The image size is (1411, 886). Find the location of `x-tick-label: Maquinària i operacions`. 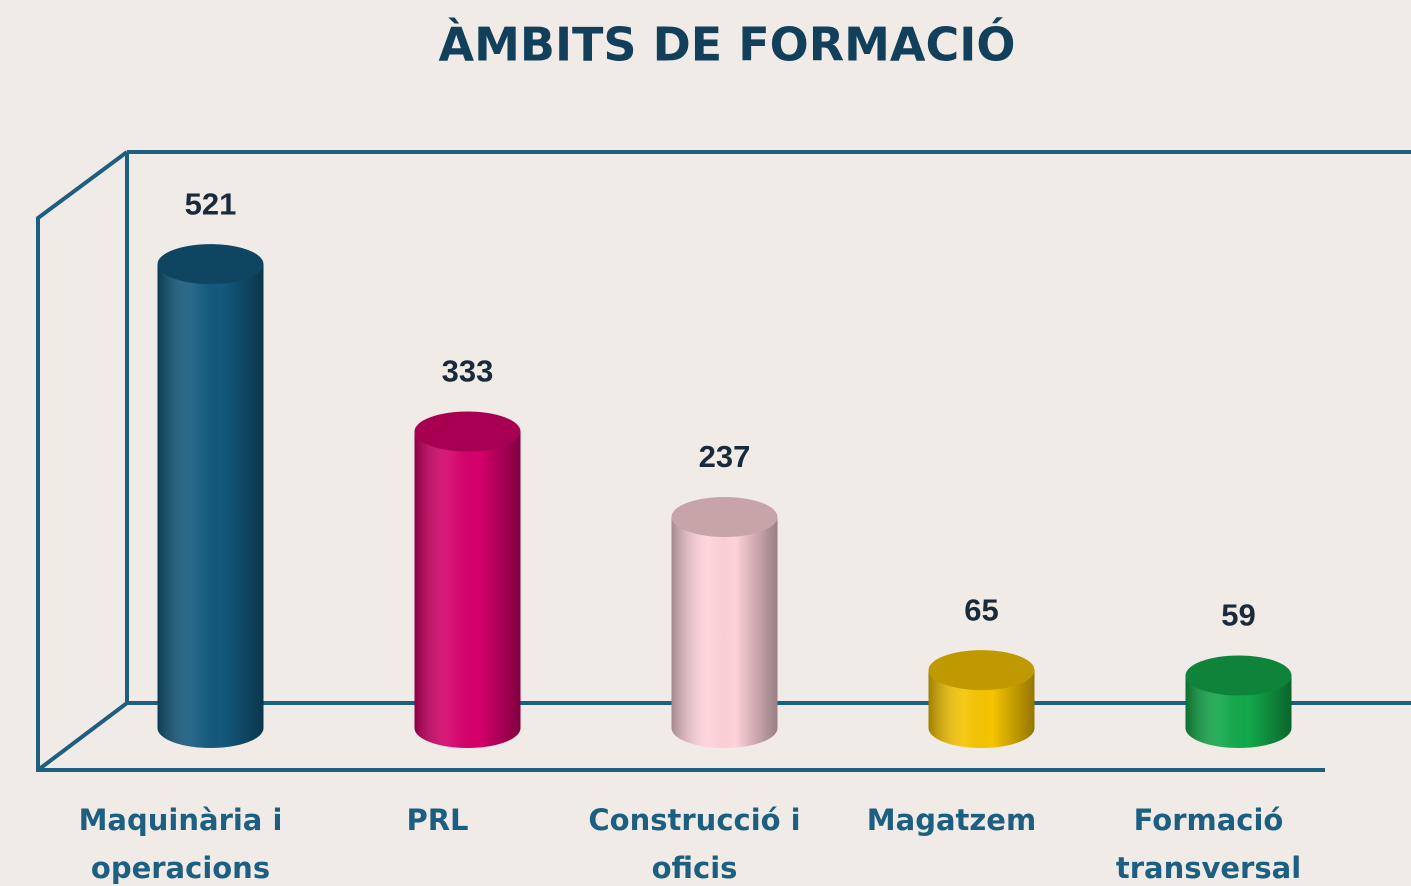

x-tick-label: Maquinària i operacions is located at coordinates (180, 844).